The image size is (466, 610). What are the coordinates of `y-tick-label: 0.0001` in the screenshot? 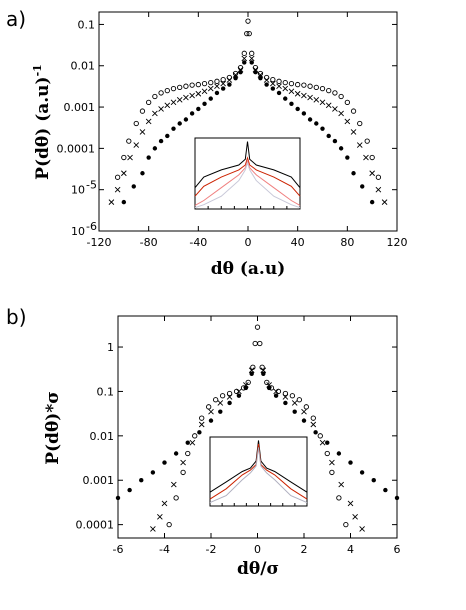 It's located at (95, 525).